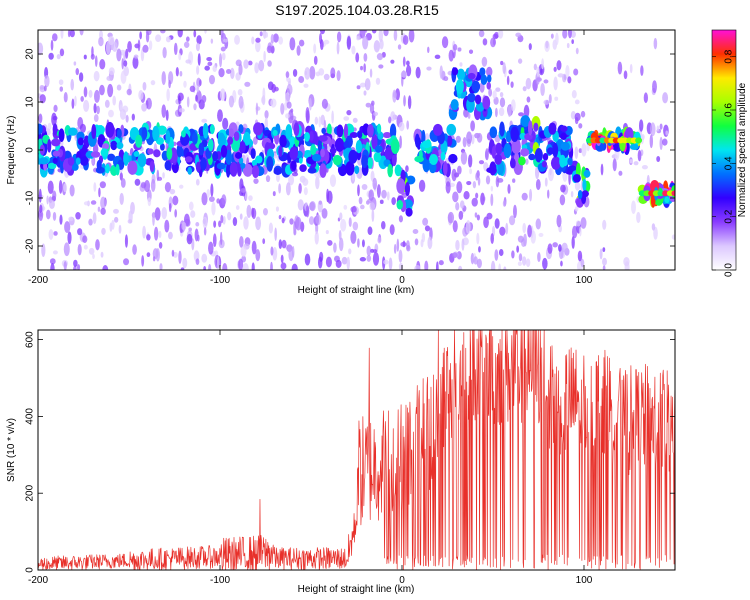 Image resolution: width=750 pixels, height=600 pixels. I want to click on colorbar-tick-label: 0.0, so click(729, 270).